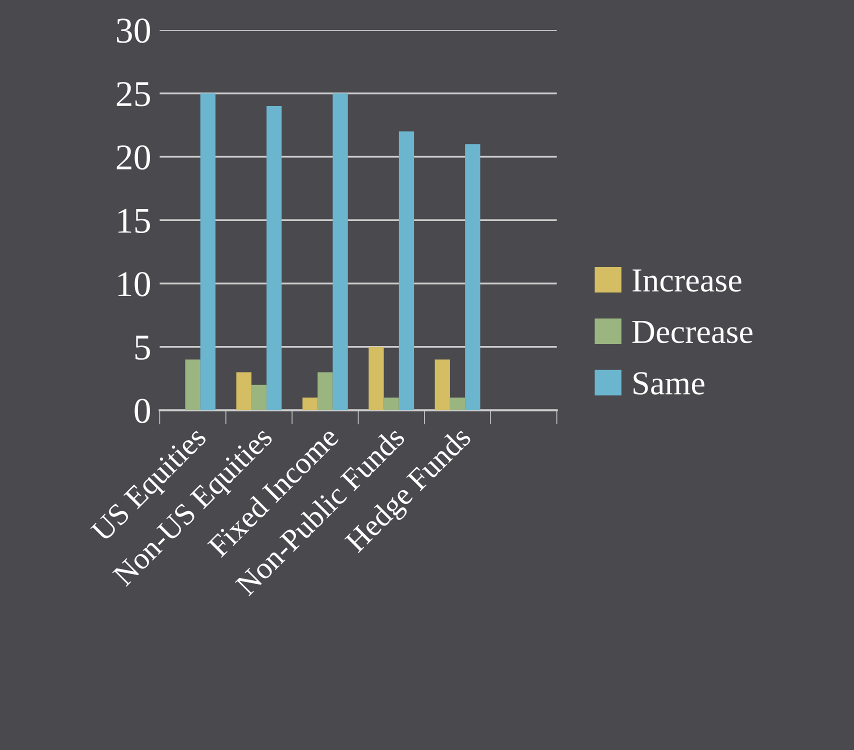  Describe the element at coordinates (133, 157) in the screenshot. I see `y-tick-label: 20` at that location.